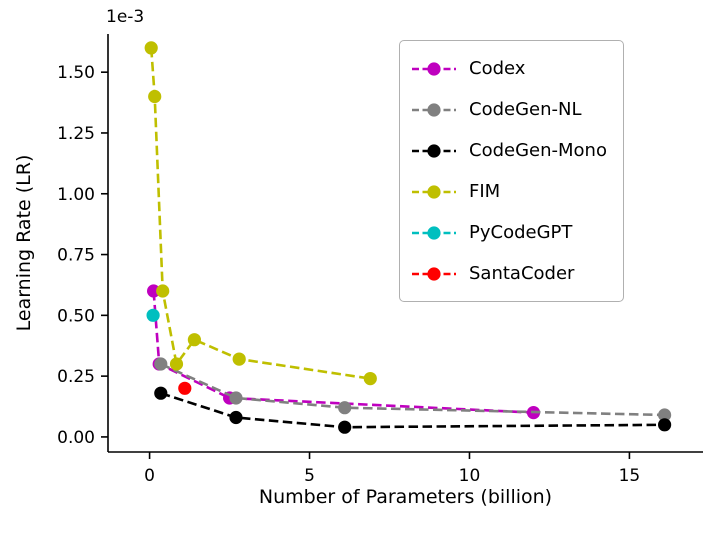 Image resolution: width=717 pixels, height=535 pixels. I want to click on series-marker-santacoder, so click(185, 388).